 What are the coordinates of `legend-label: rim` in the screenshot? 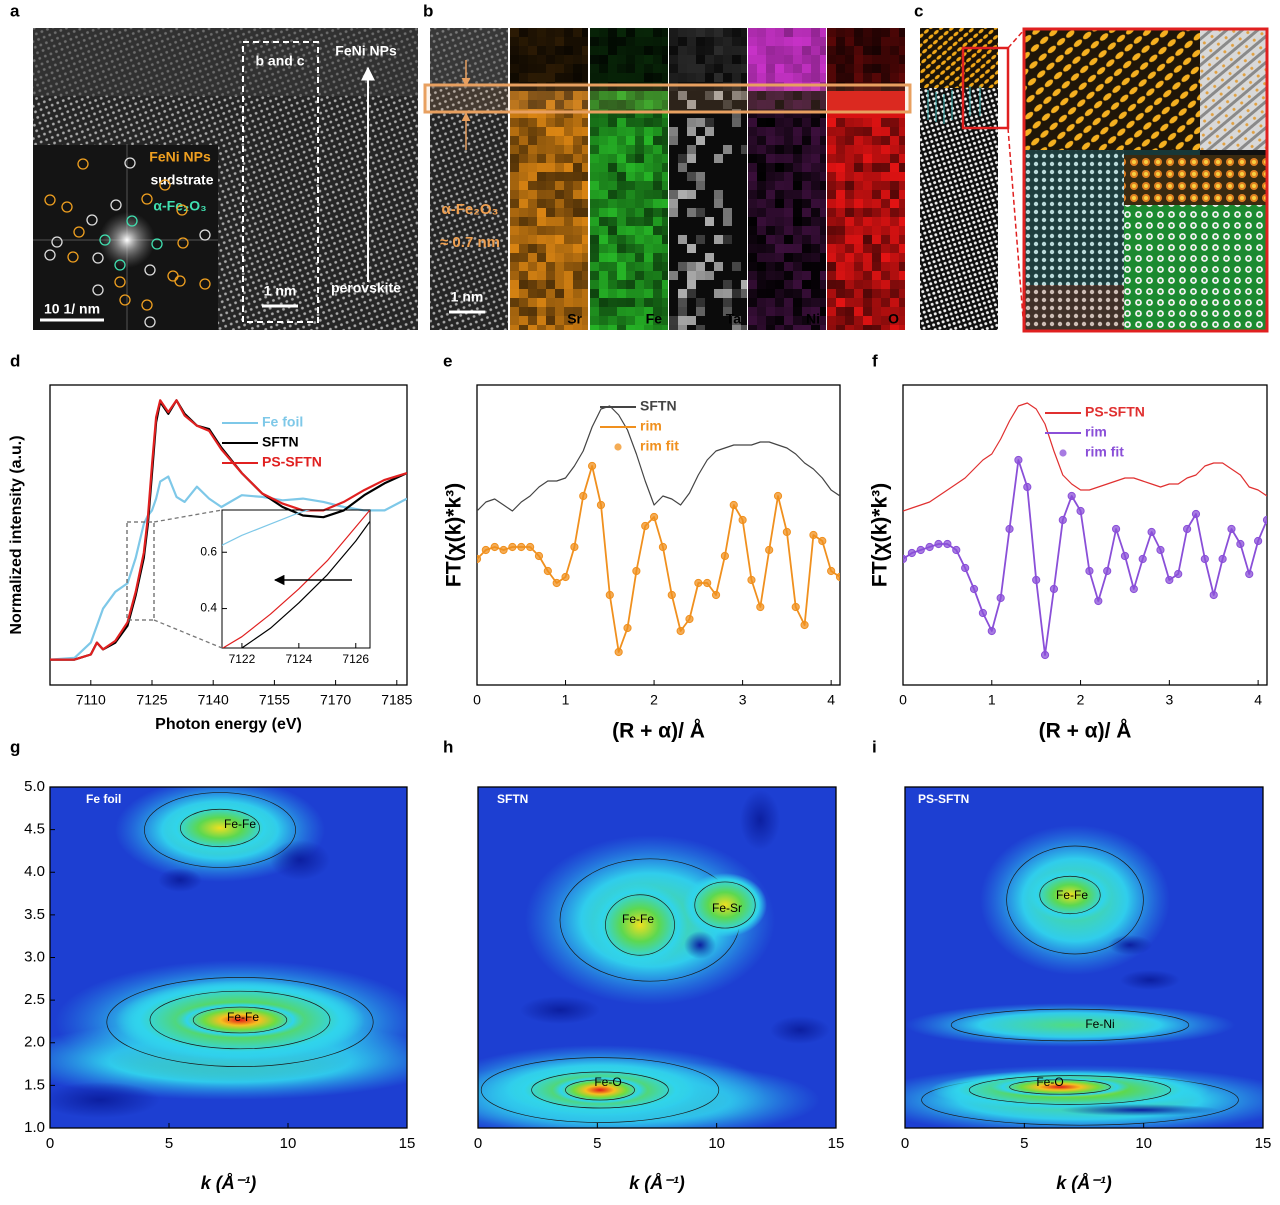 It's located at (1096, 432).